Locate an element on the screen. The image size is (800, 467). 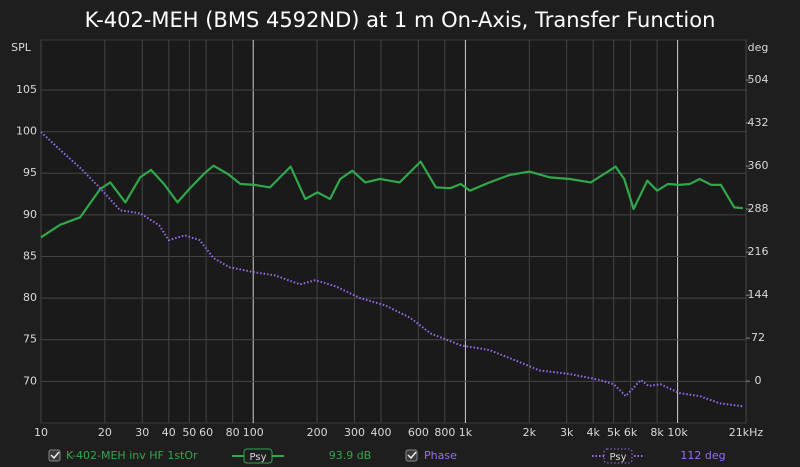
x-tick-label: 21kHz is located at coordinates (746, 432).